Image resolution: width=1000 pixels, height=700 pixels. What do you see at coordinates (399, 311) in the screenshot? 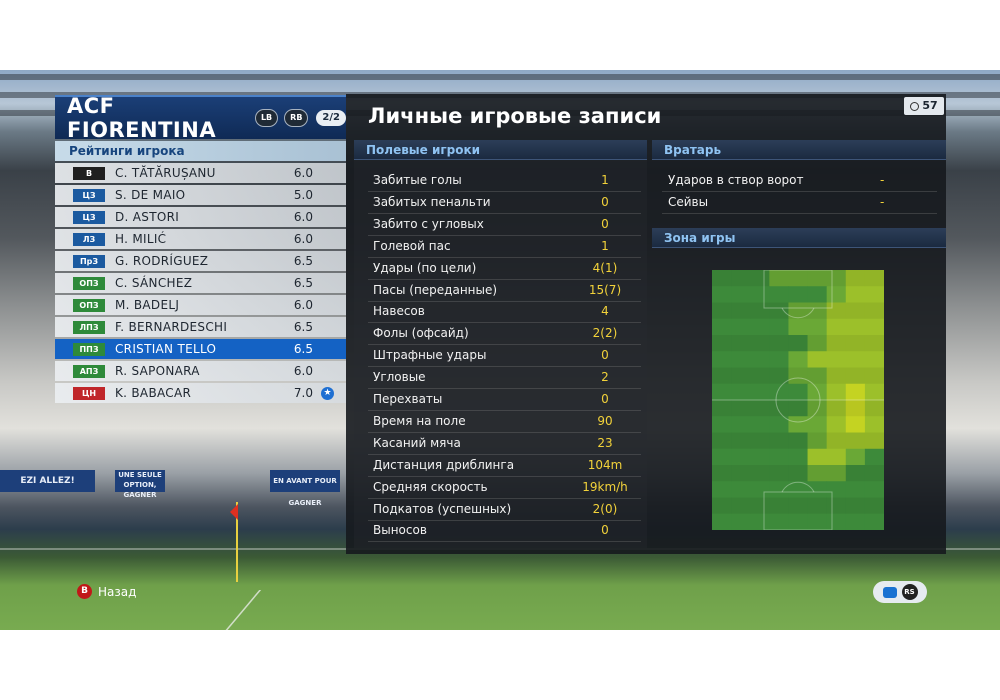
I see `stat-label: Навесов` at bounding box center [399, 311].